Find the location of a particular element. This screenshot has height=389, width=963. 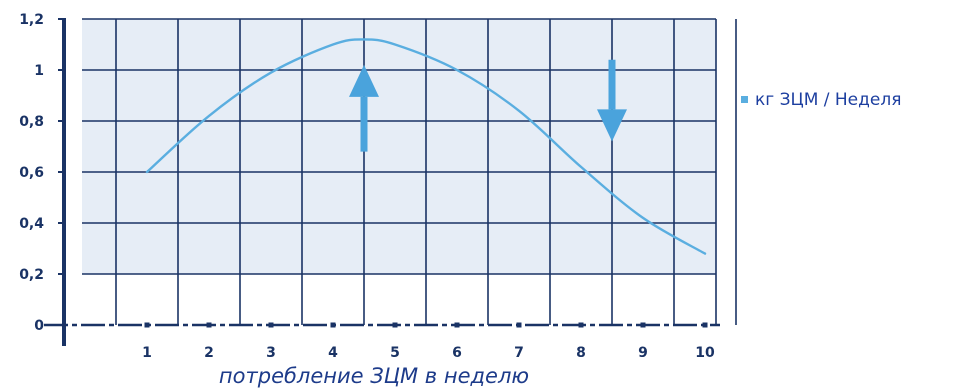

x-tick-label: 4 is located at coordinates (333, 353).